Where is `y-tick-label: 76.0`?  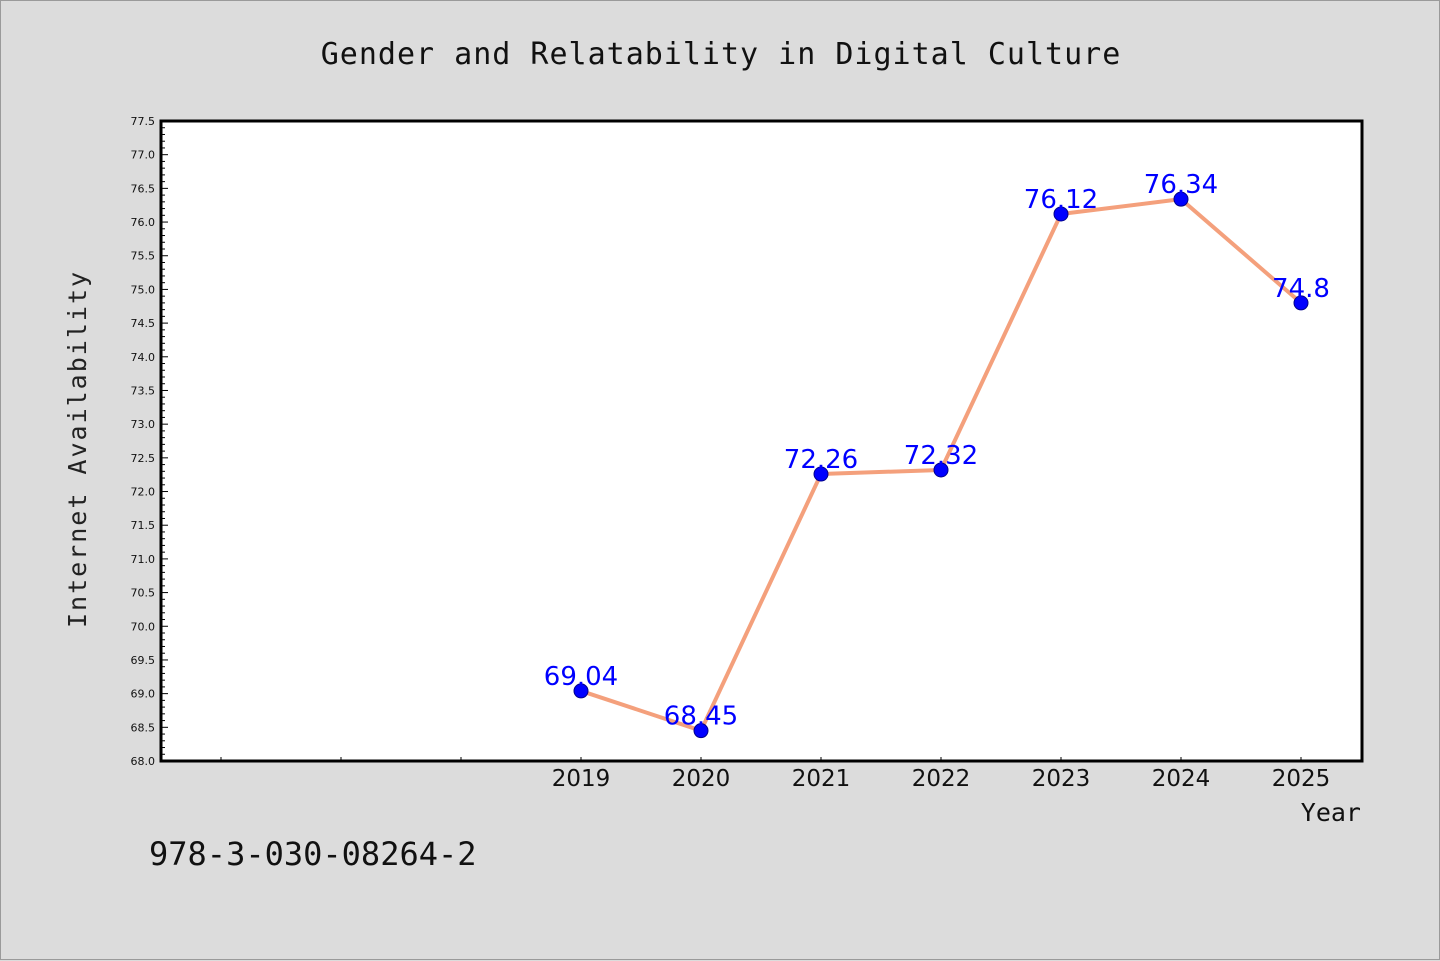
y-tick-label: 76.0 is located at coordinates (143, 222).